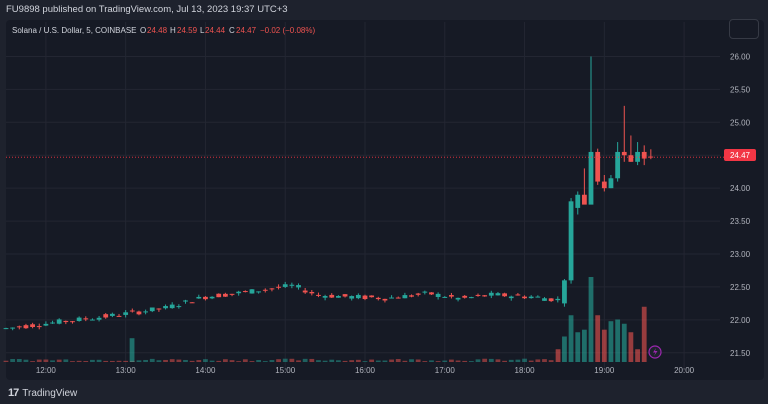  I want to click on y-tick-label: 22.50, so click(740, 287).